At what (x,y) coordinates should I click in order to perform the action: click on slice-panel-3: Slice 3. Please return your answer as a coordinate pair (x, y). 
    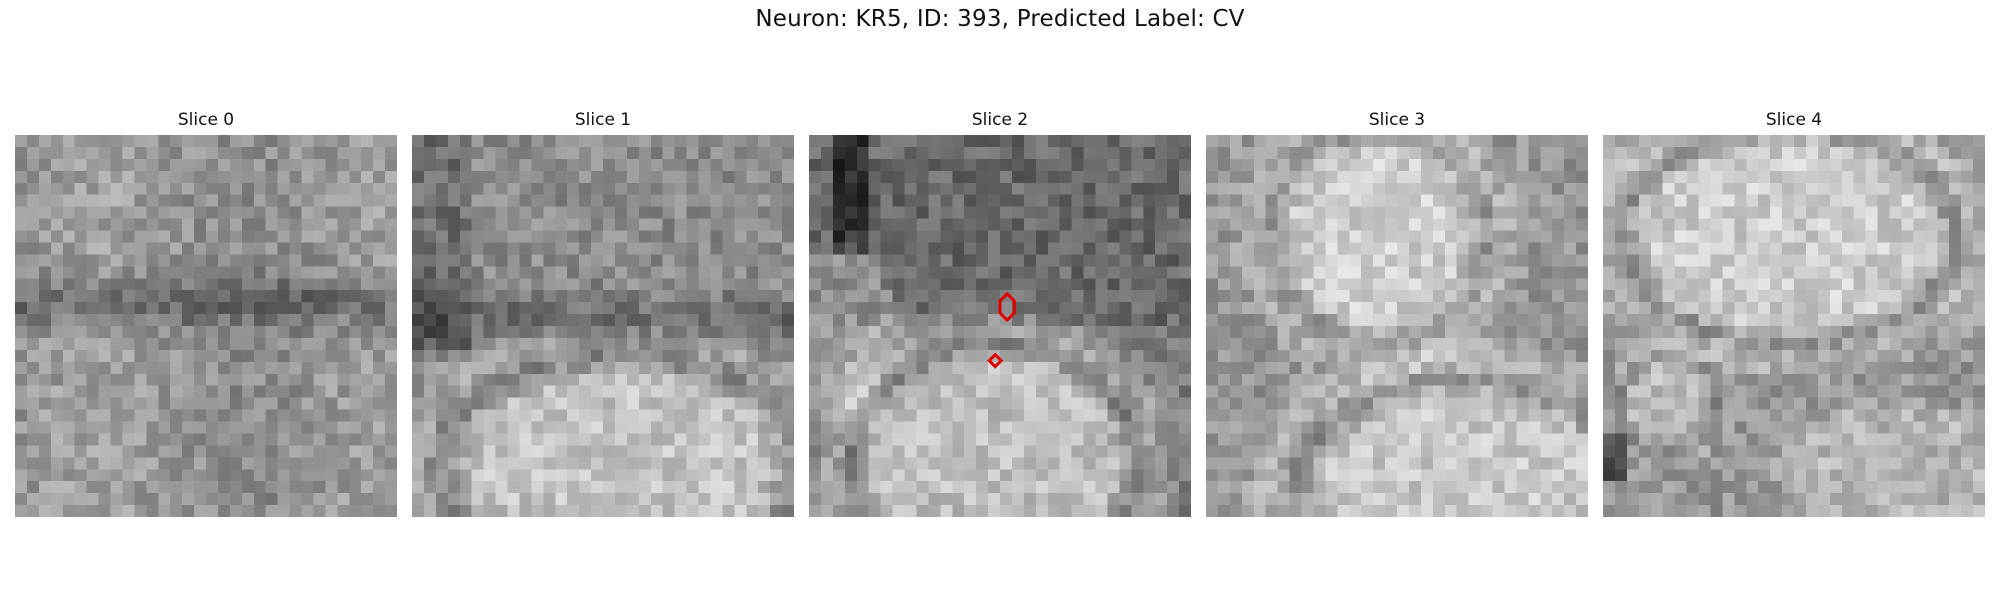
    Looking at the image, I should click on (1397, 315).